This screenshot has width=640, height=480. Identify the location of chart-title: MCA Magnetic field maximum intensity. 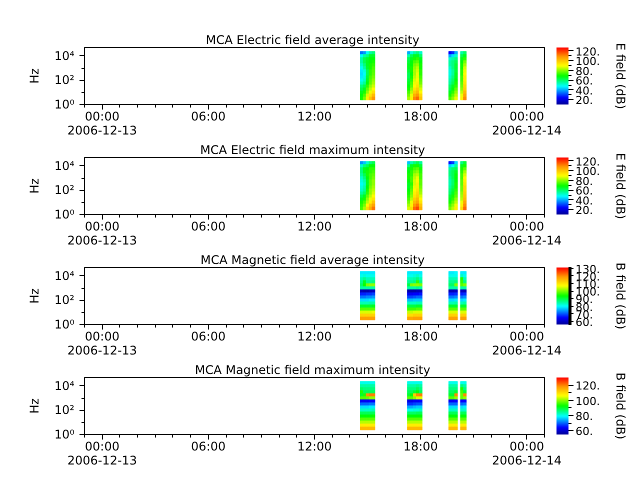
(312, 370).